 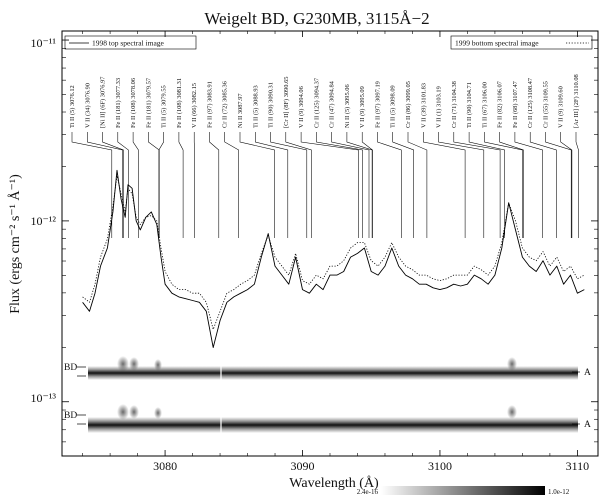 I want to click on y-tick-label: 10⁻¹², so click(x=43, y=221).